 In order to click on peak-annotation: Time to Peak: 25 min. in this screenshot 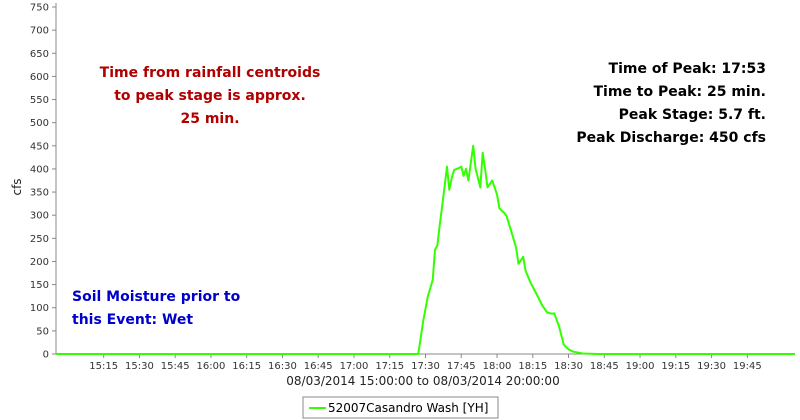, I will do `click(679, 92)`.